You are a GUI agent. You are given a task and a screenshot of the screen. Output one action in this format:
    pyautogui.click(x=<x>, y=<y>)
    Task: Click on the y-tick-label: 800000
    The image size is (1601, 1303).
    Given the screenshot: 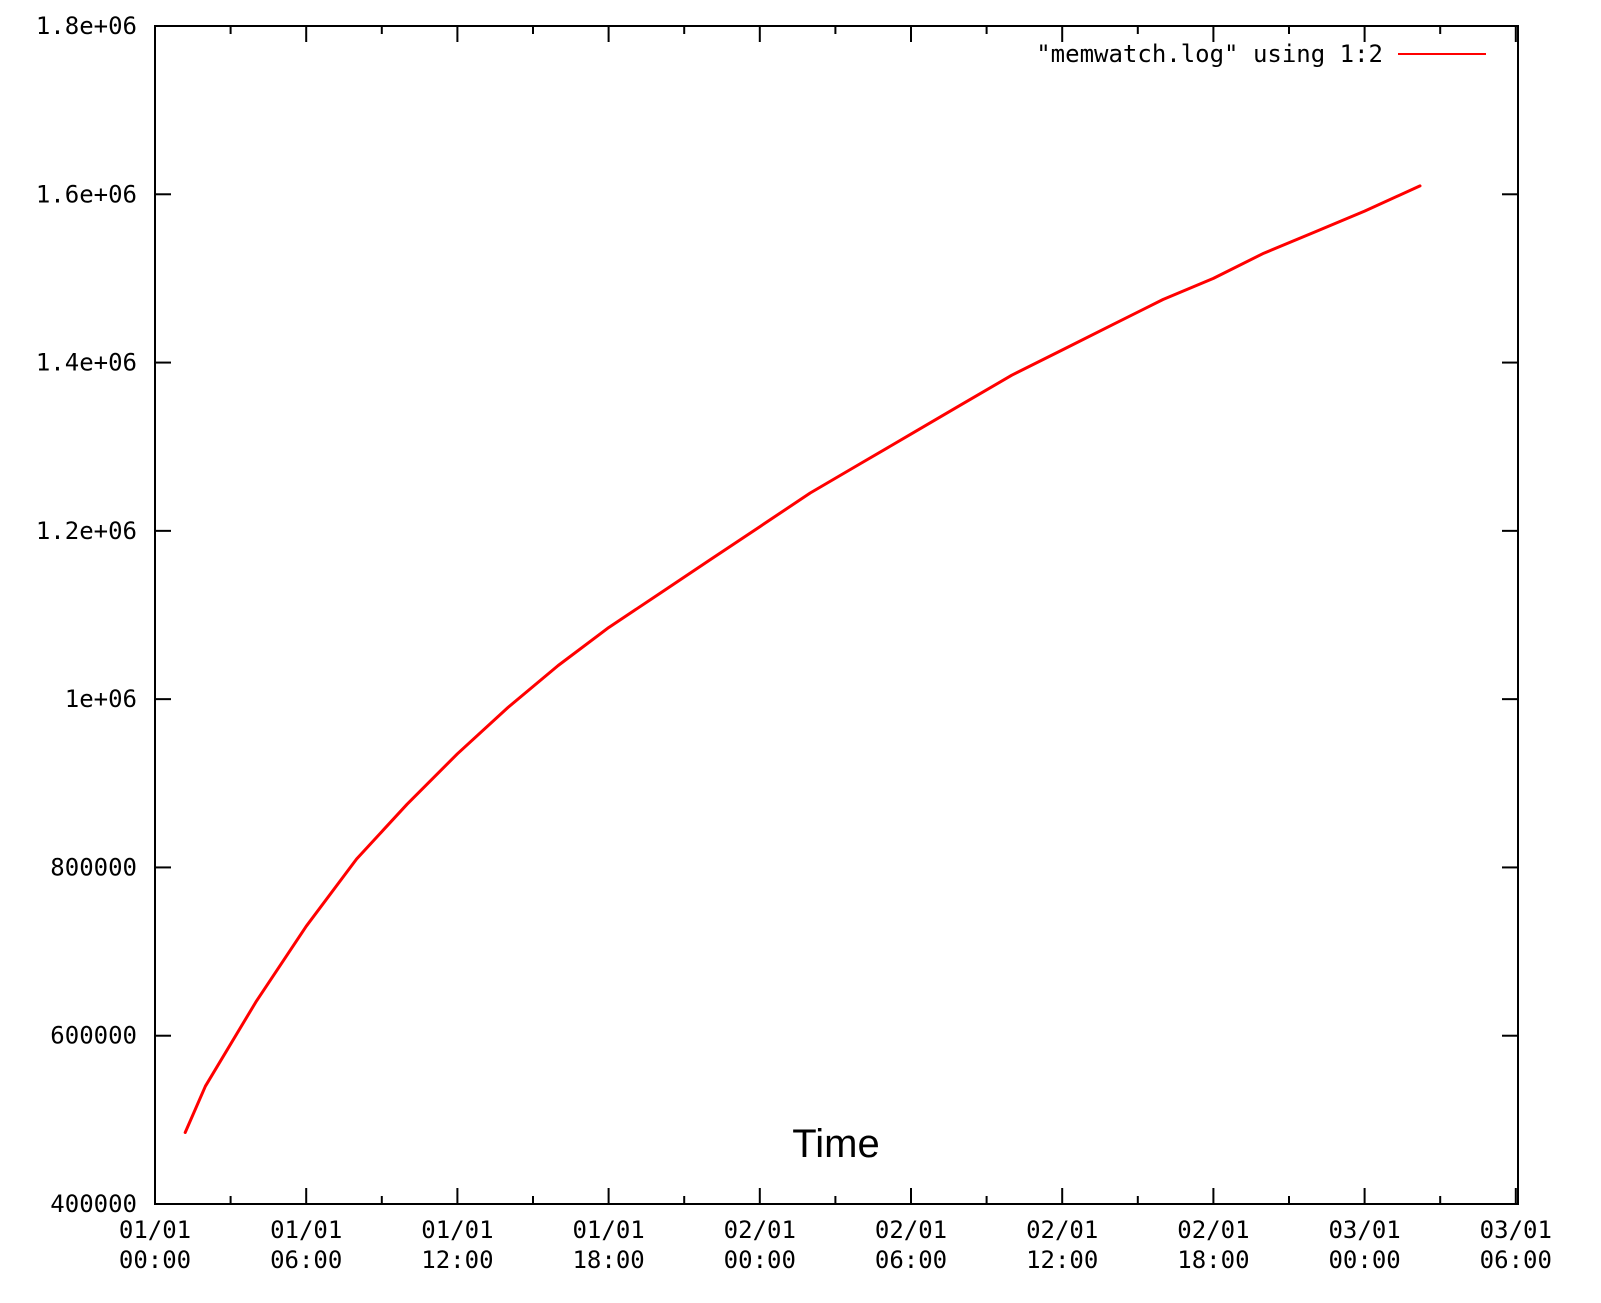 What is the action you would take?
    pyautogui.click(x=93, y=867)
    